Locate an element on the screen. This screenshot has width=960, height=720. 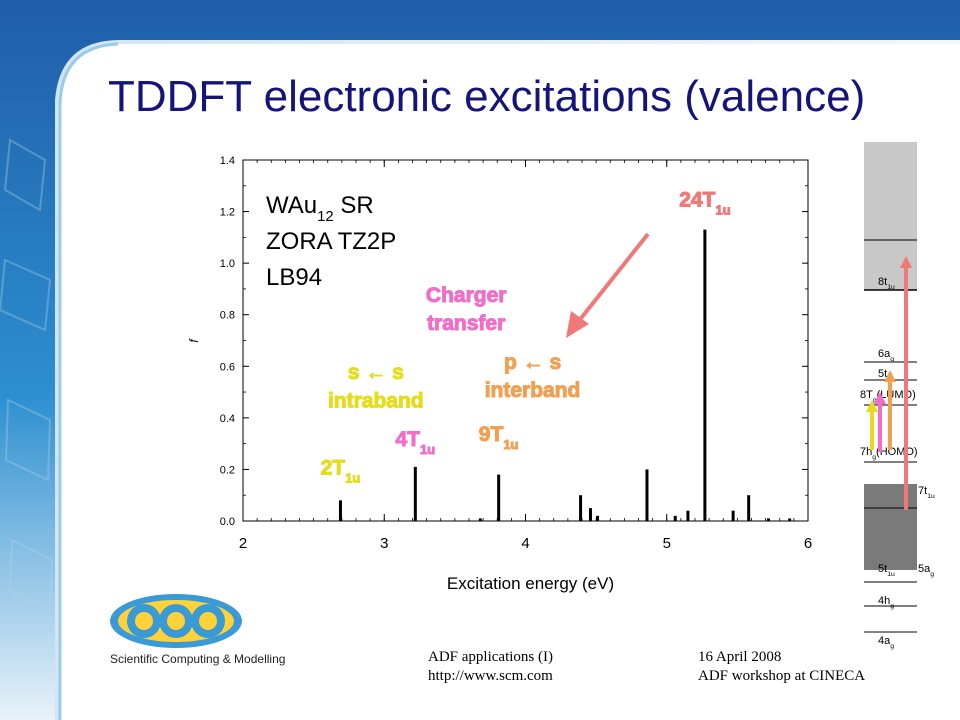
y-tick-label: 0.8 is located at coordinates (227, 316).